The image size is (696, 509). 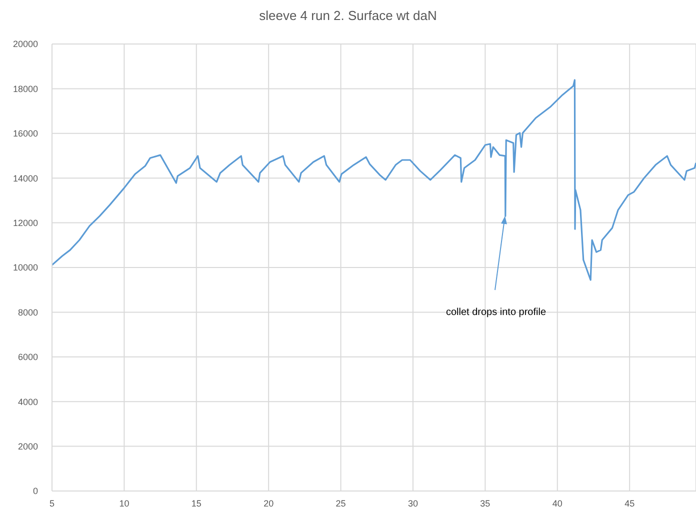 I want to click on x-tick-label: 10, so click(x=124, y=503).